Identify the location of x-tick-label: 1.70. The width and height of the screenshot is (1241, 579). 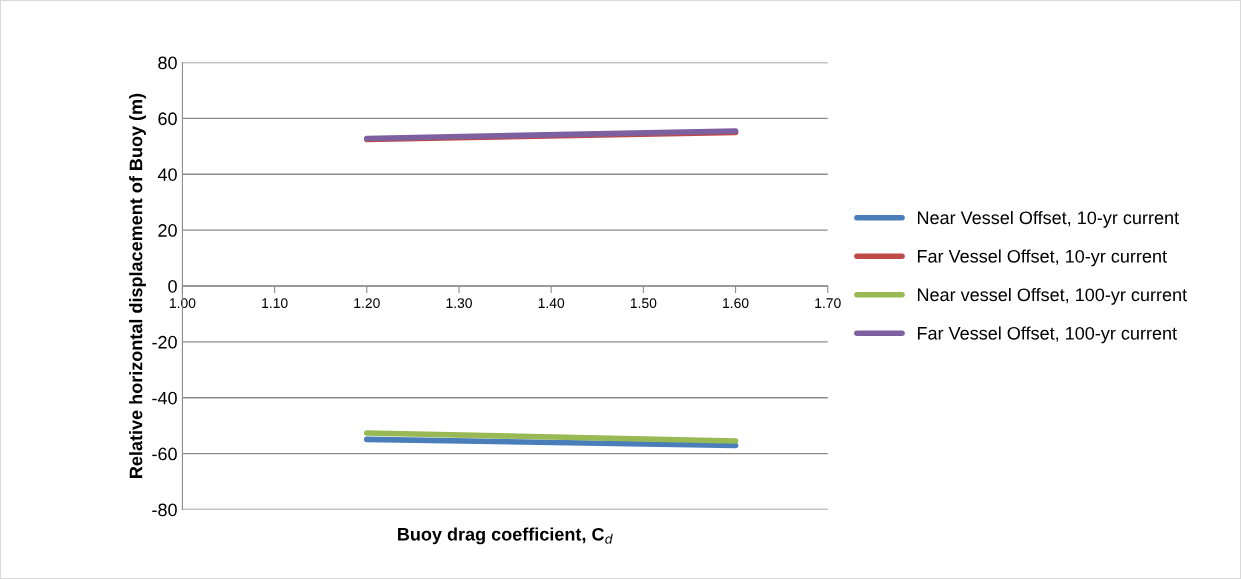
(828, 303).